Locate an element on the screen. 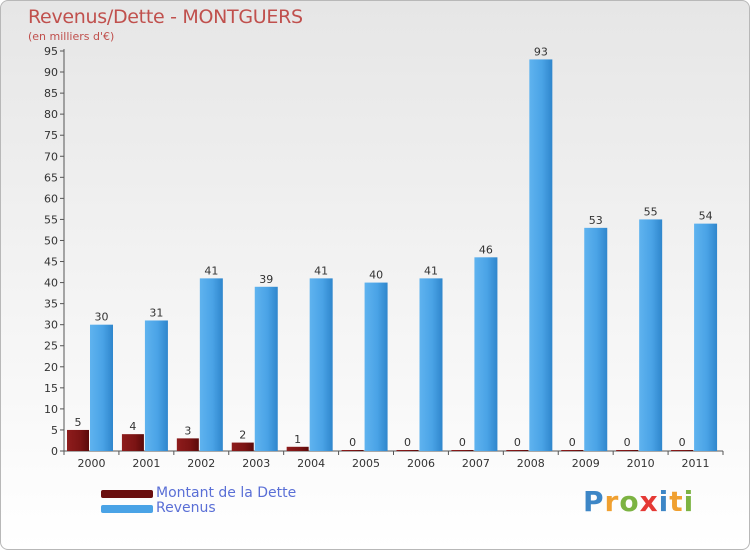 The width and height of the screenshot is (750, 550). y-tick-label: 55 is located at coordinates (51, 219).